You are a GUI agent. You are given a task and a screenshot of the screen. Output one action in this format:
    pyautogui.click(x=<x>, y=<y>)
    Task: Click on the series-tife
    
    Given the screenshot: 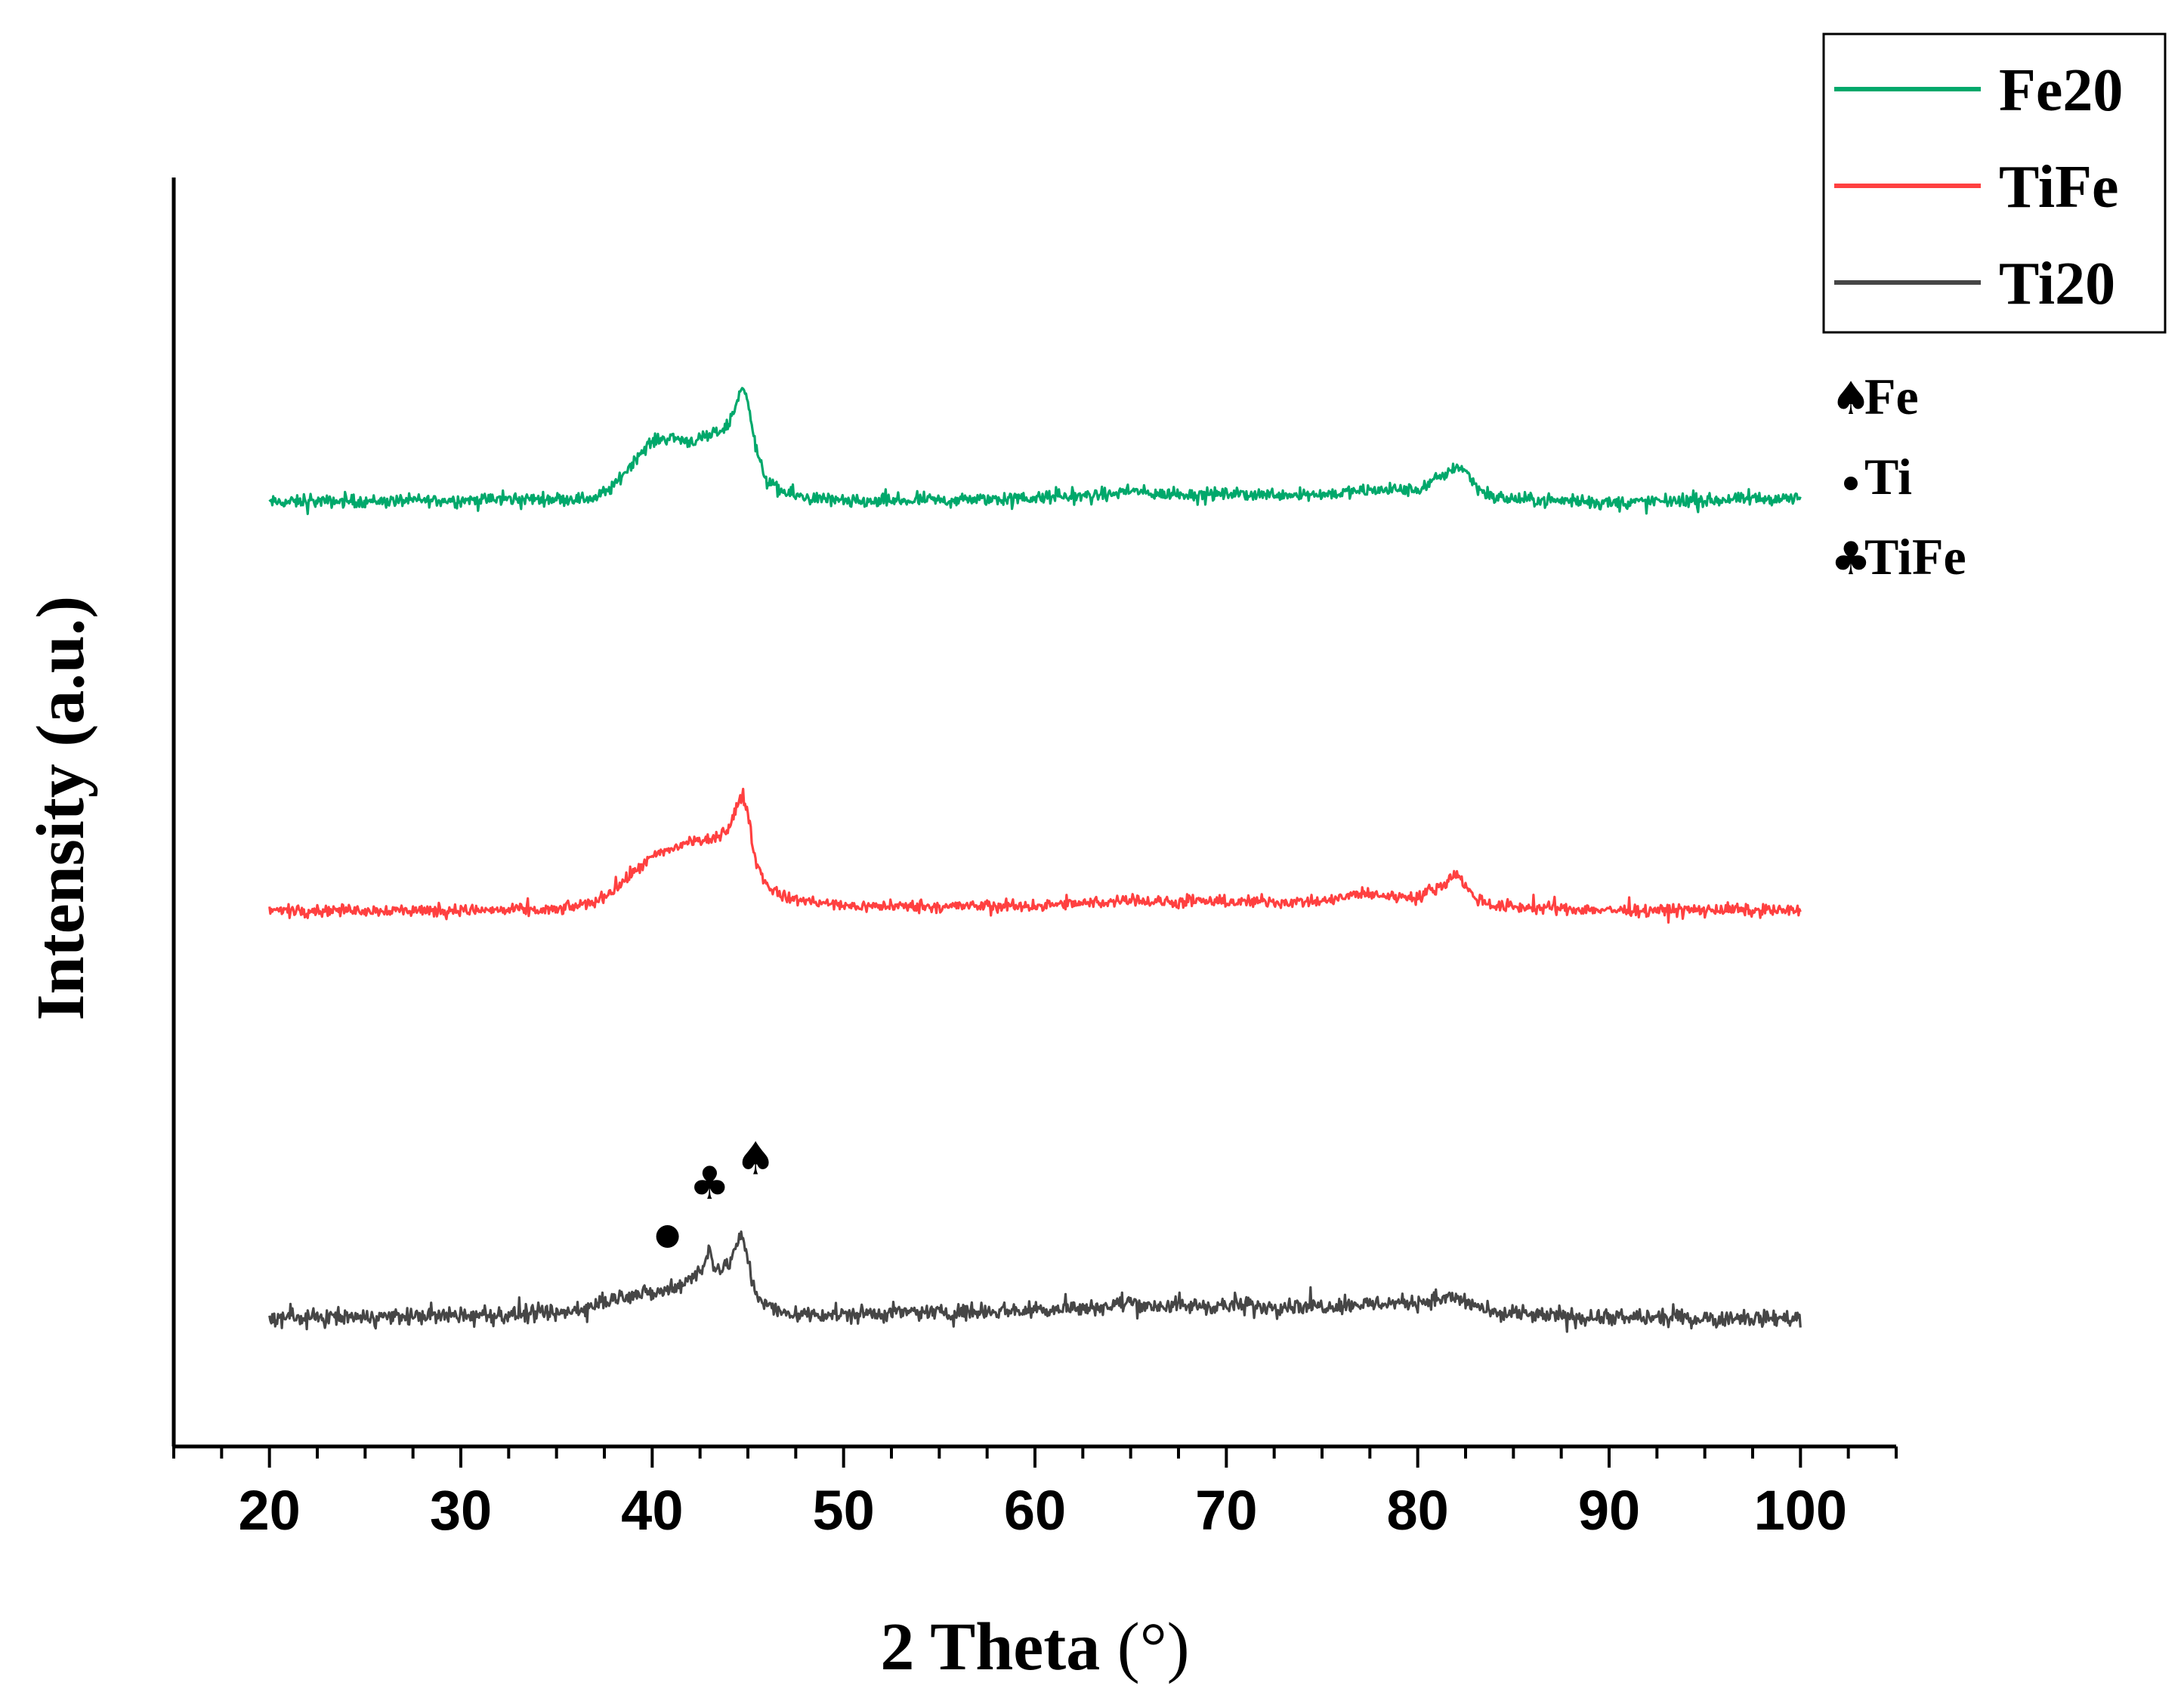 What is the action you would take?
    pyautogui.click(x=1035, y=855)
    